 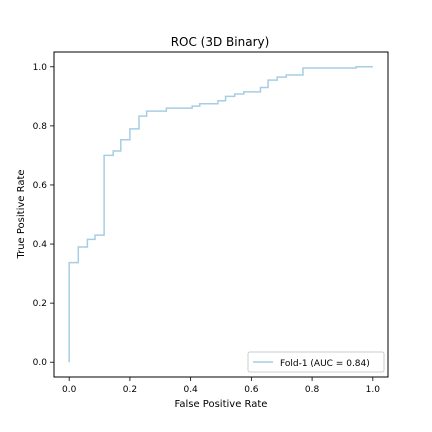 I want to click on x-tick-label: 0.6, so click(x=251, y=390).